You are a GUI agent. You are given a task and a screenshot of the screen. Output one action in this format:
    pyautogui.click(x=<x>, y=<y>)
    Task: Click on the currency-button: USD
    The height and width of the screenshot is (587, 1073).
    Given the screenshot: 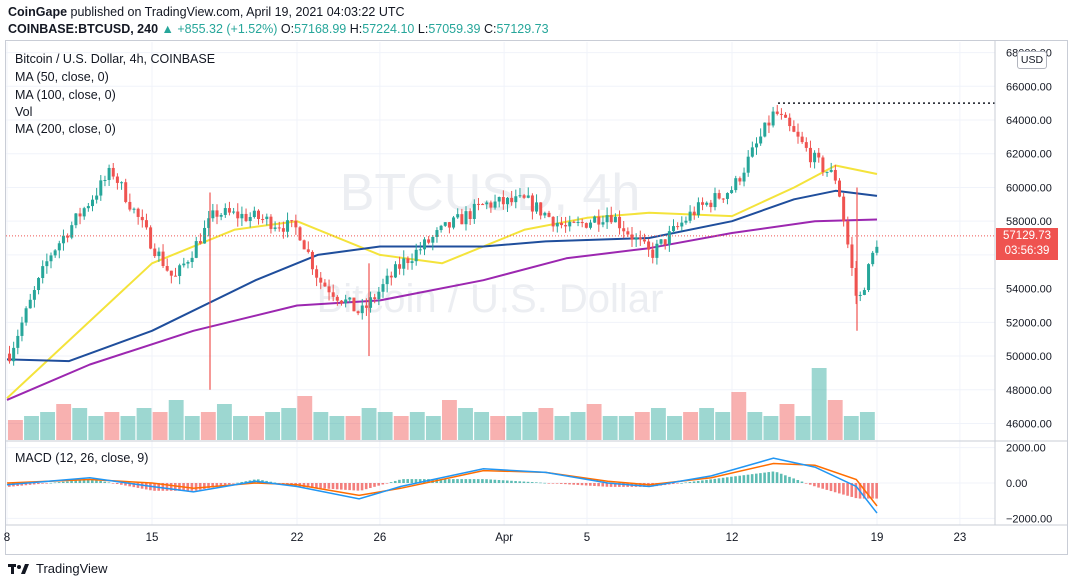 What is the action you would take?
    pyautogui.click(x=1032, y=60)
    